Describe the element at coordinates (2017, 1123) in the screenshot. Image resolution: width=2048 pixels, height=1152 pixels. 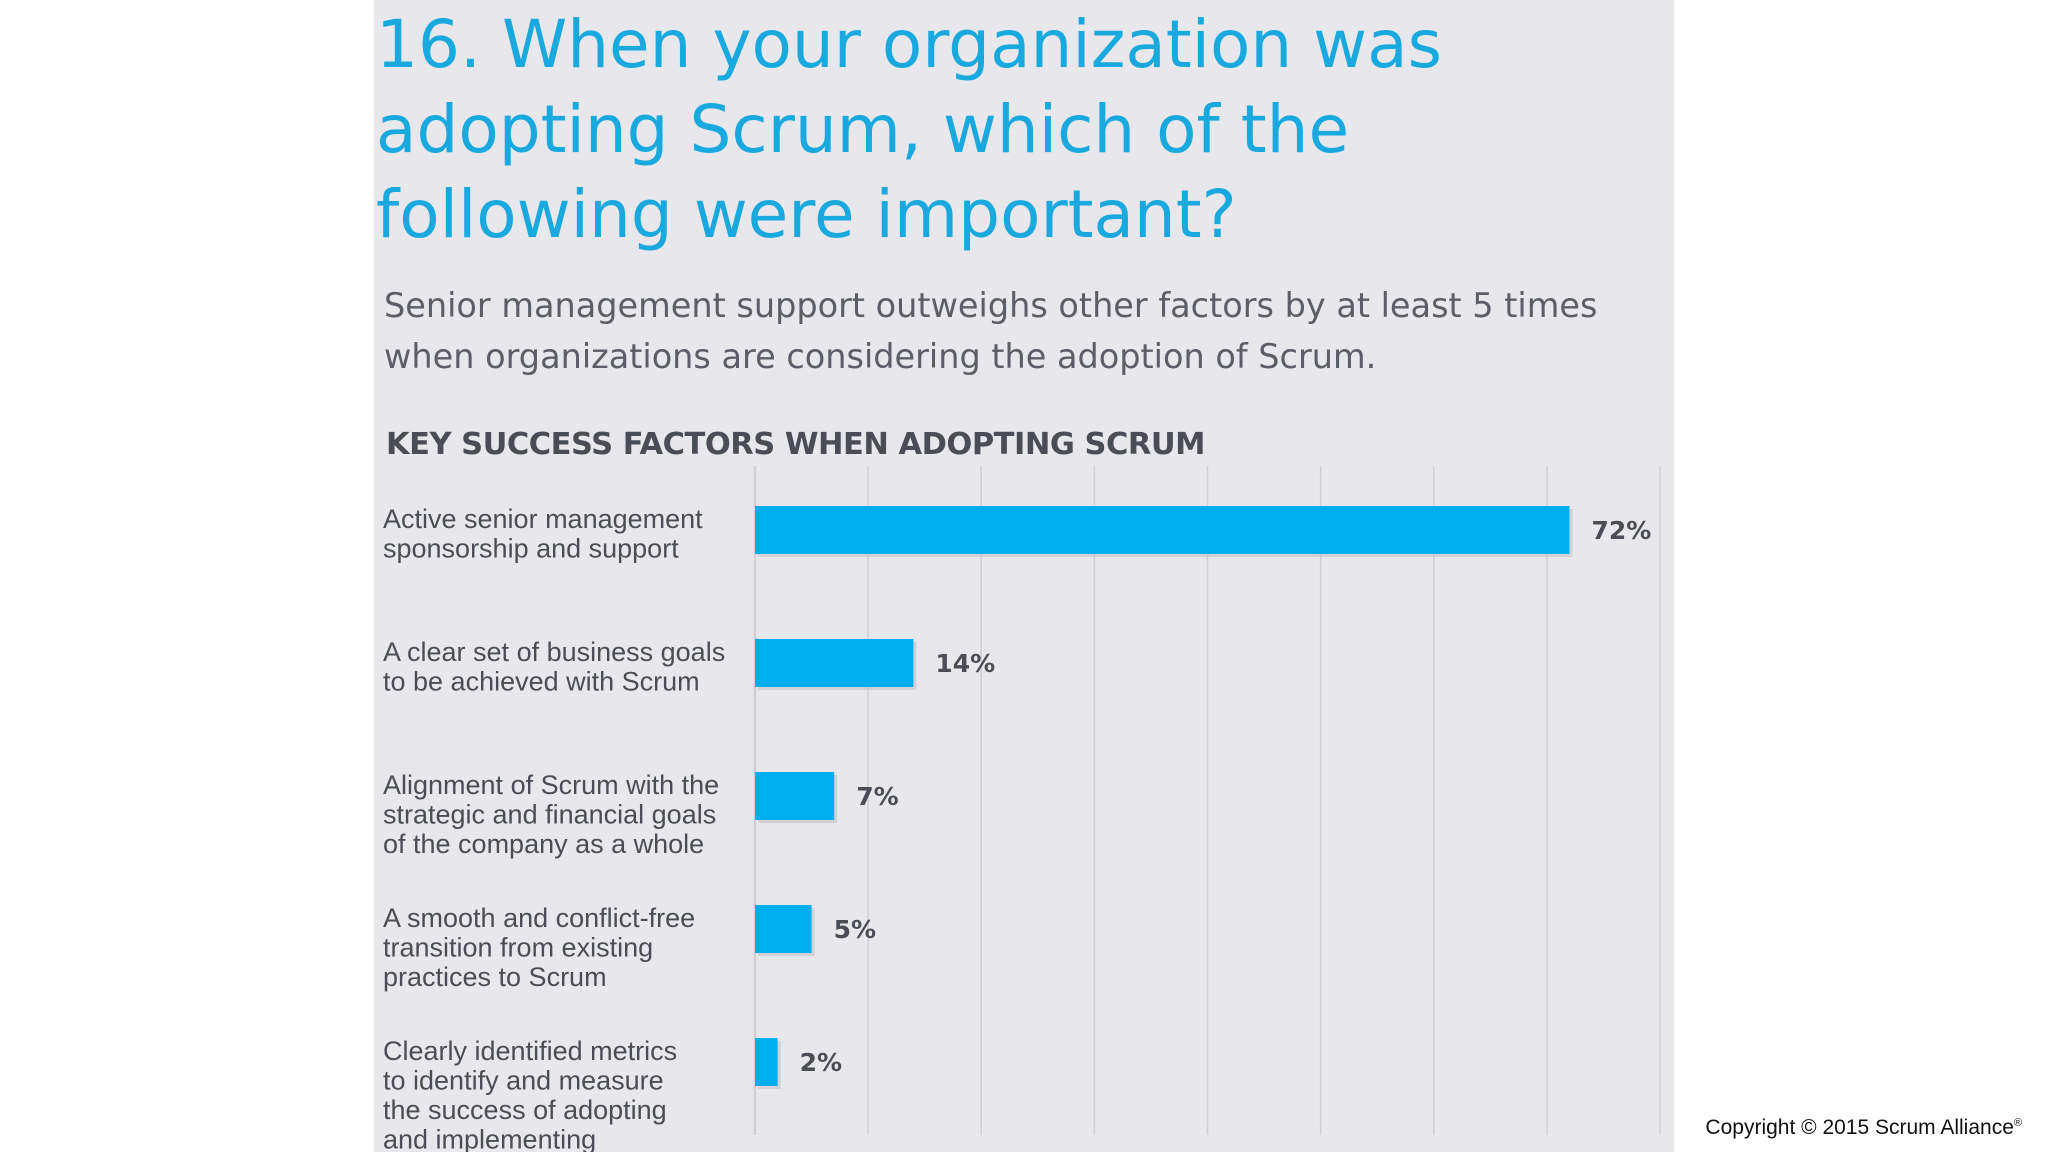
I see `registered-mark: ®` at that location.